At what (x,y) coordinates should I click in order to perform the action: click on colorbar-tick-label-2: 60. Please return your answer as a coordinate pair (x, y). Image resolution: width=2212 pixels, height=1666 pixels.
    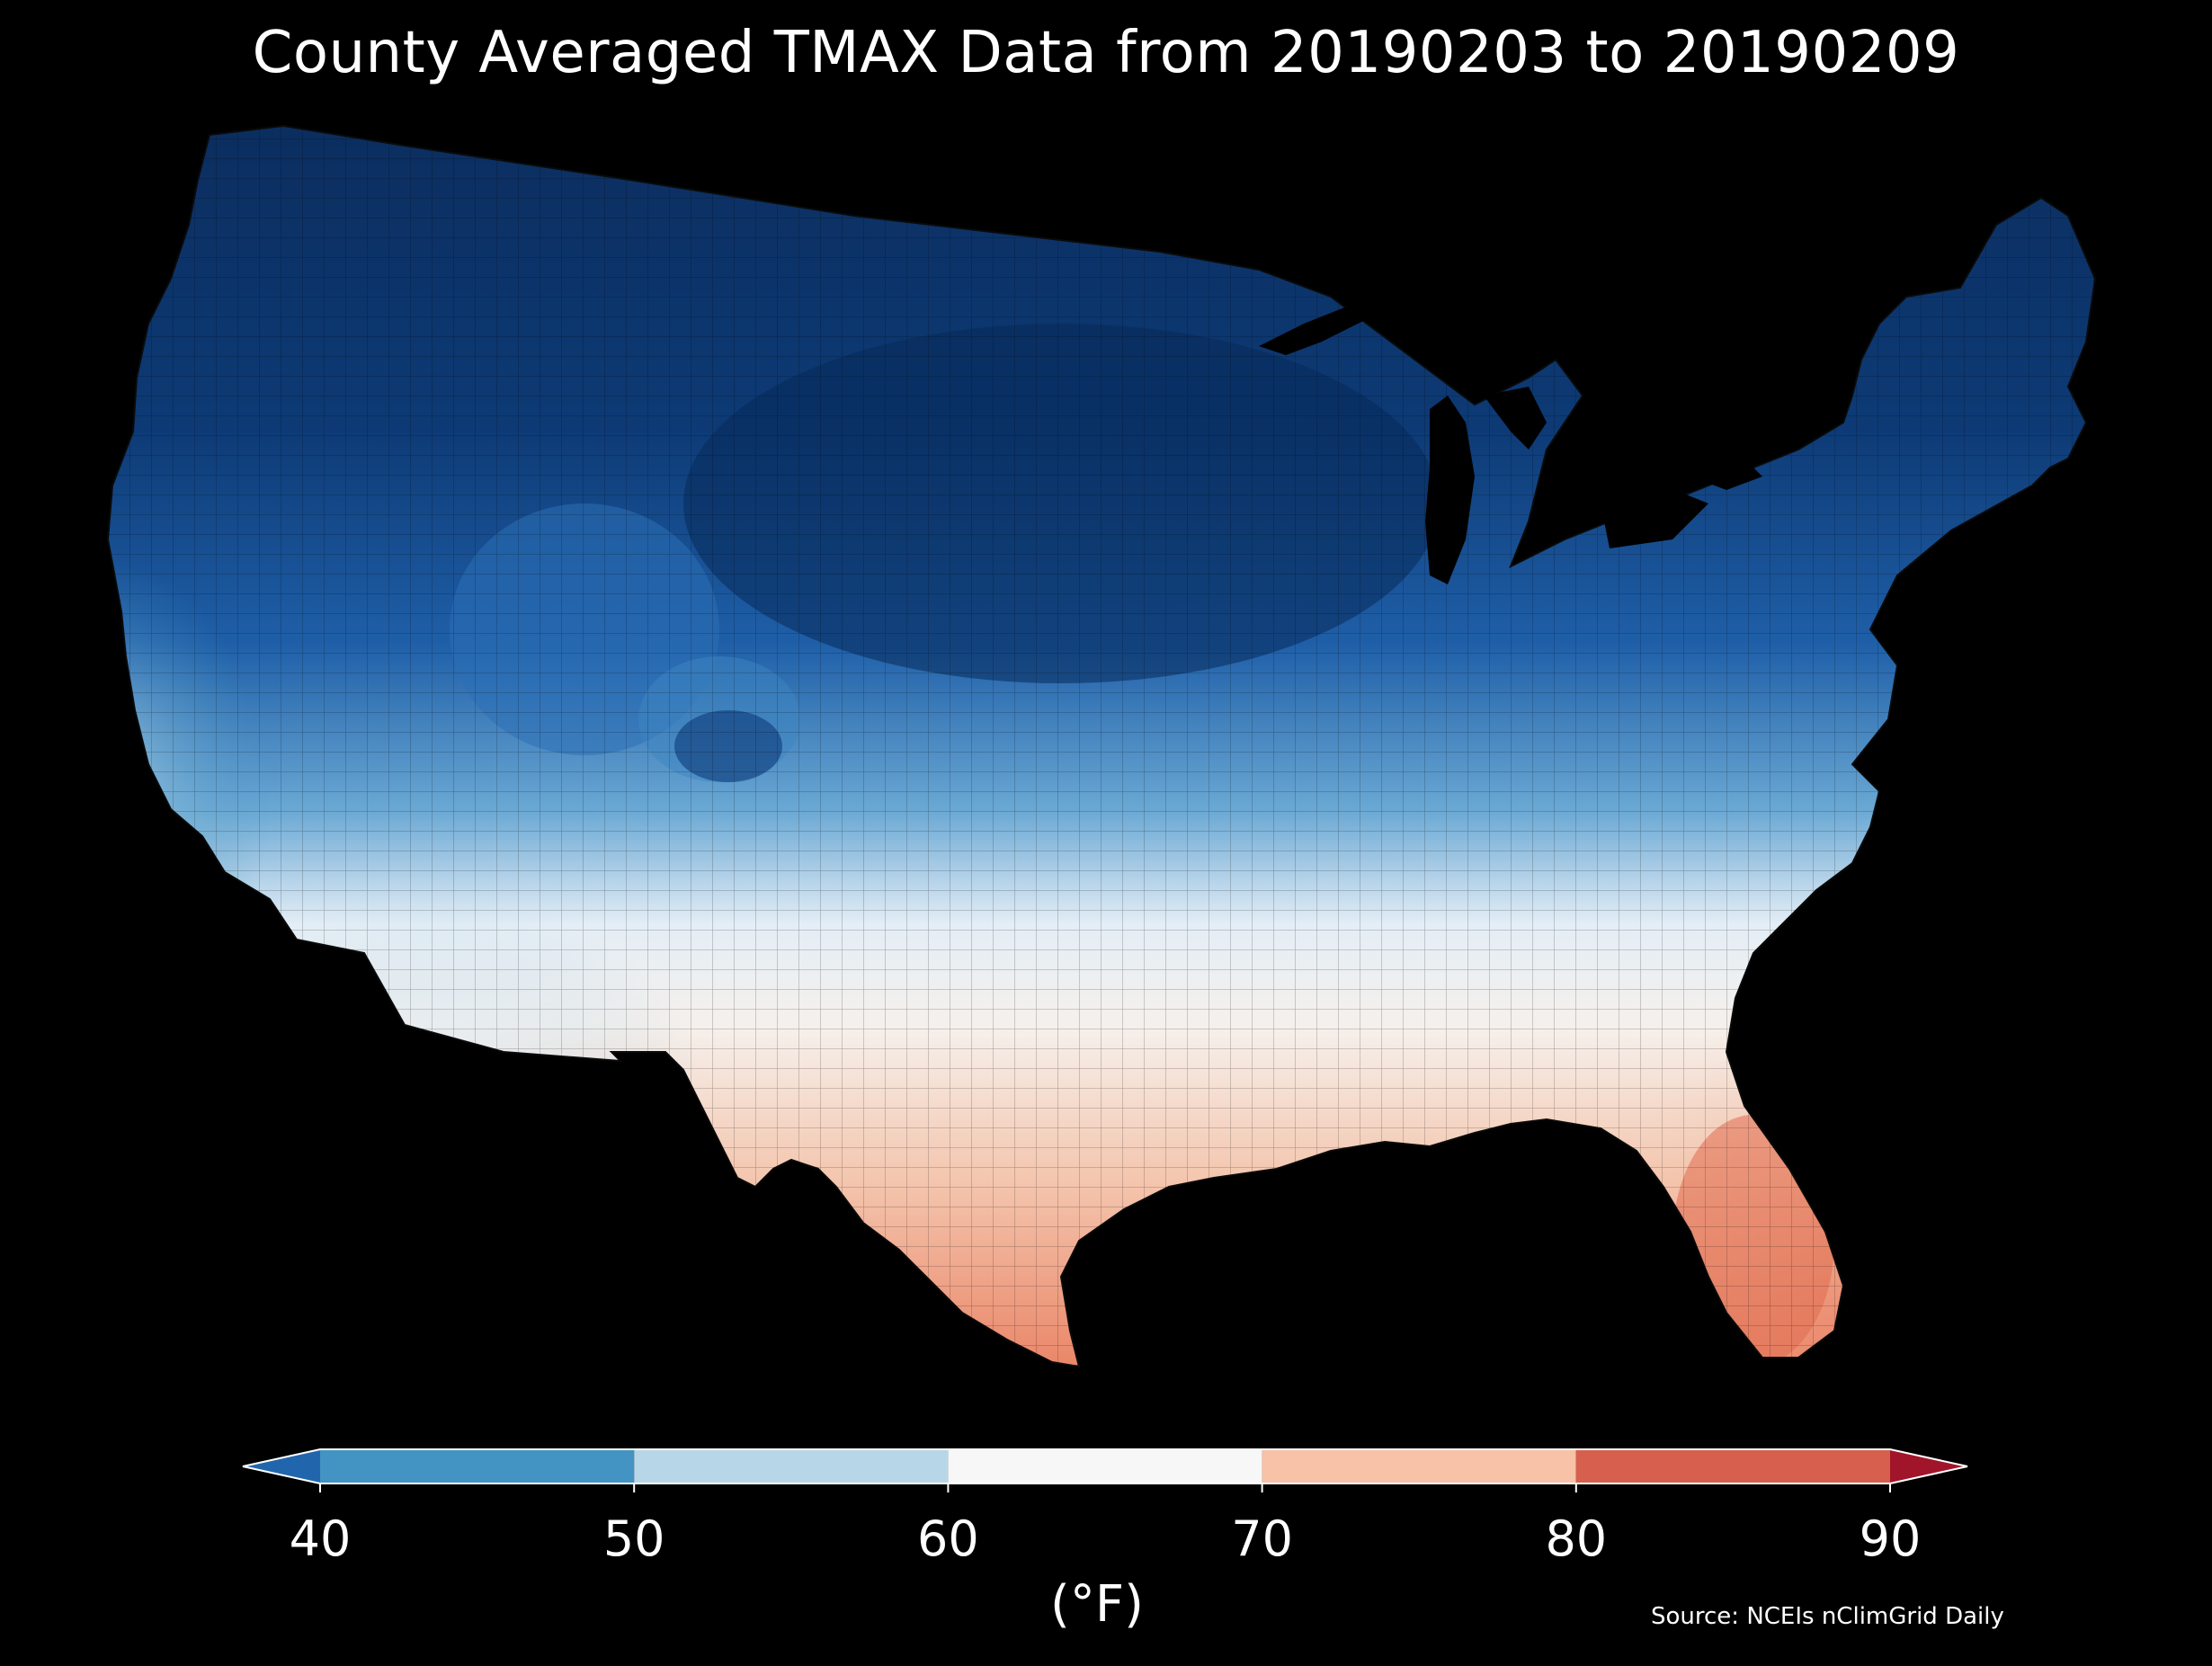
    Looking at the image, I should click on (948, 1538).